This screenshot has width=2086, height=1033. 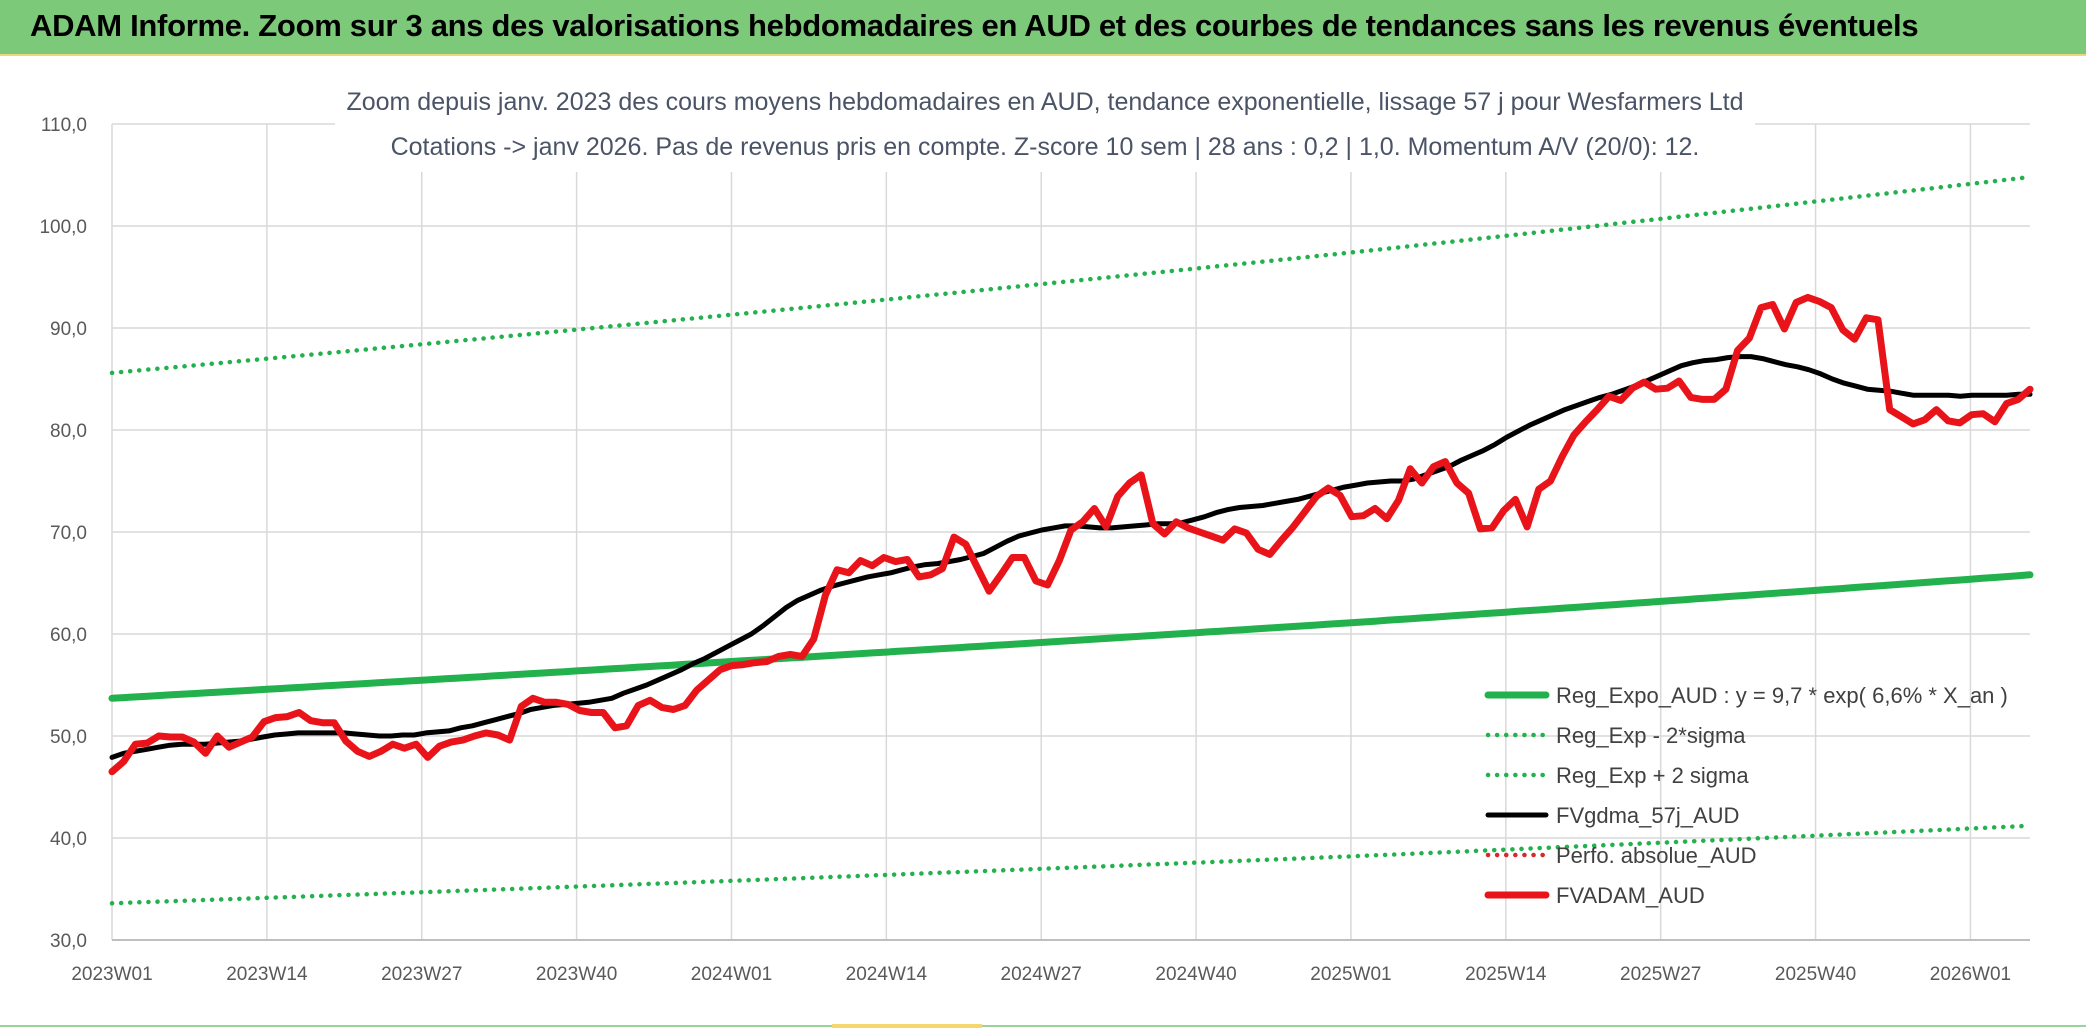 I want to click on y-tick-label: 70,0, so click(x=68, y=533).